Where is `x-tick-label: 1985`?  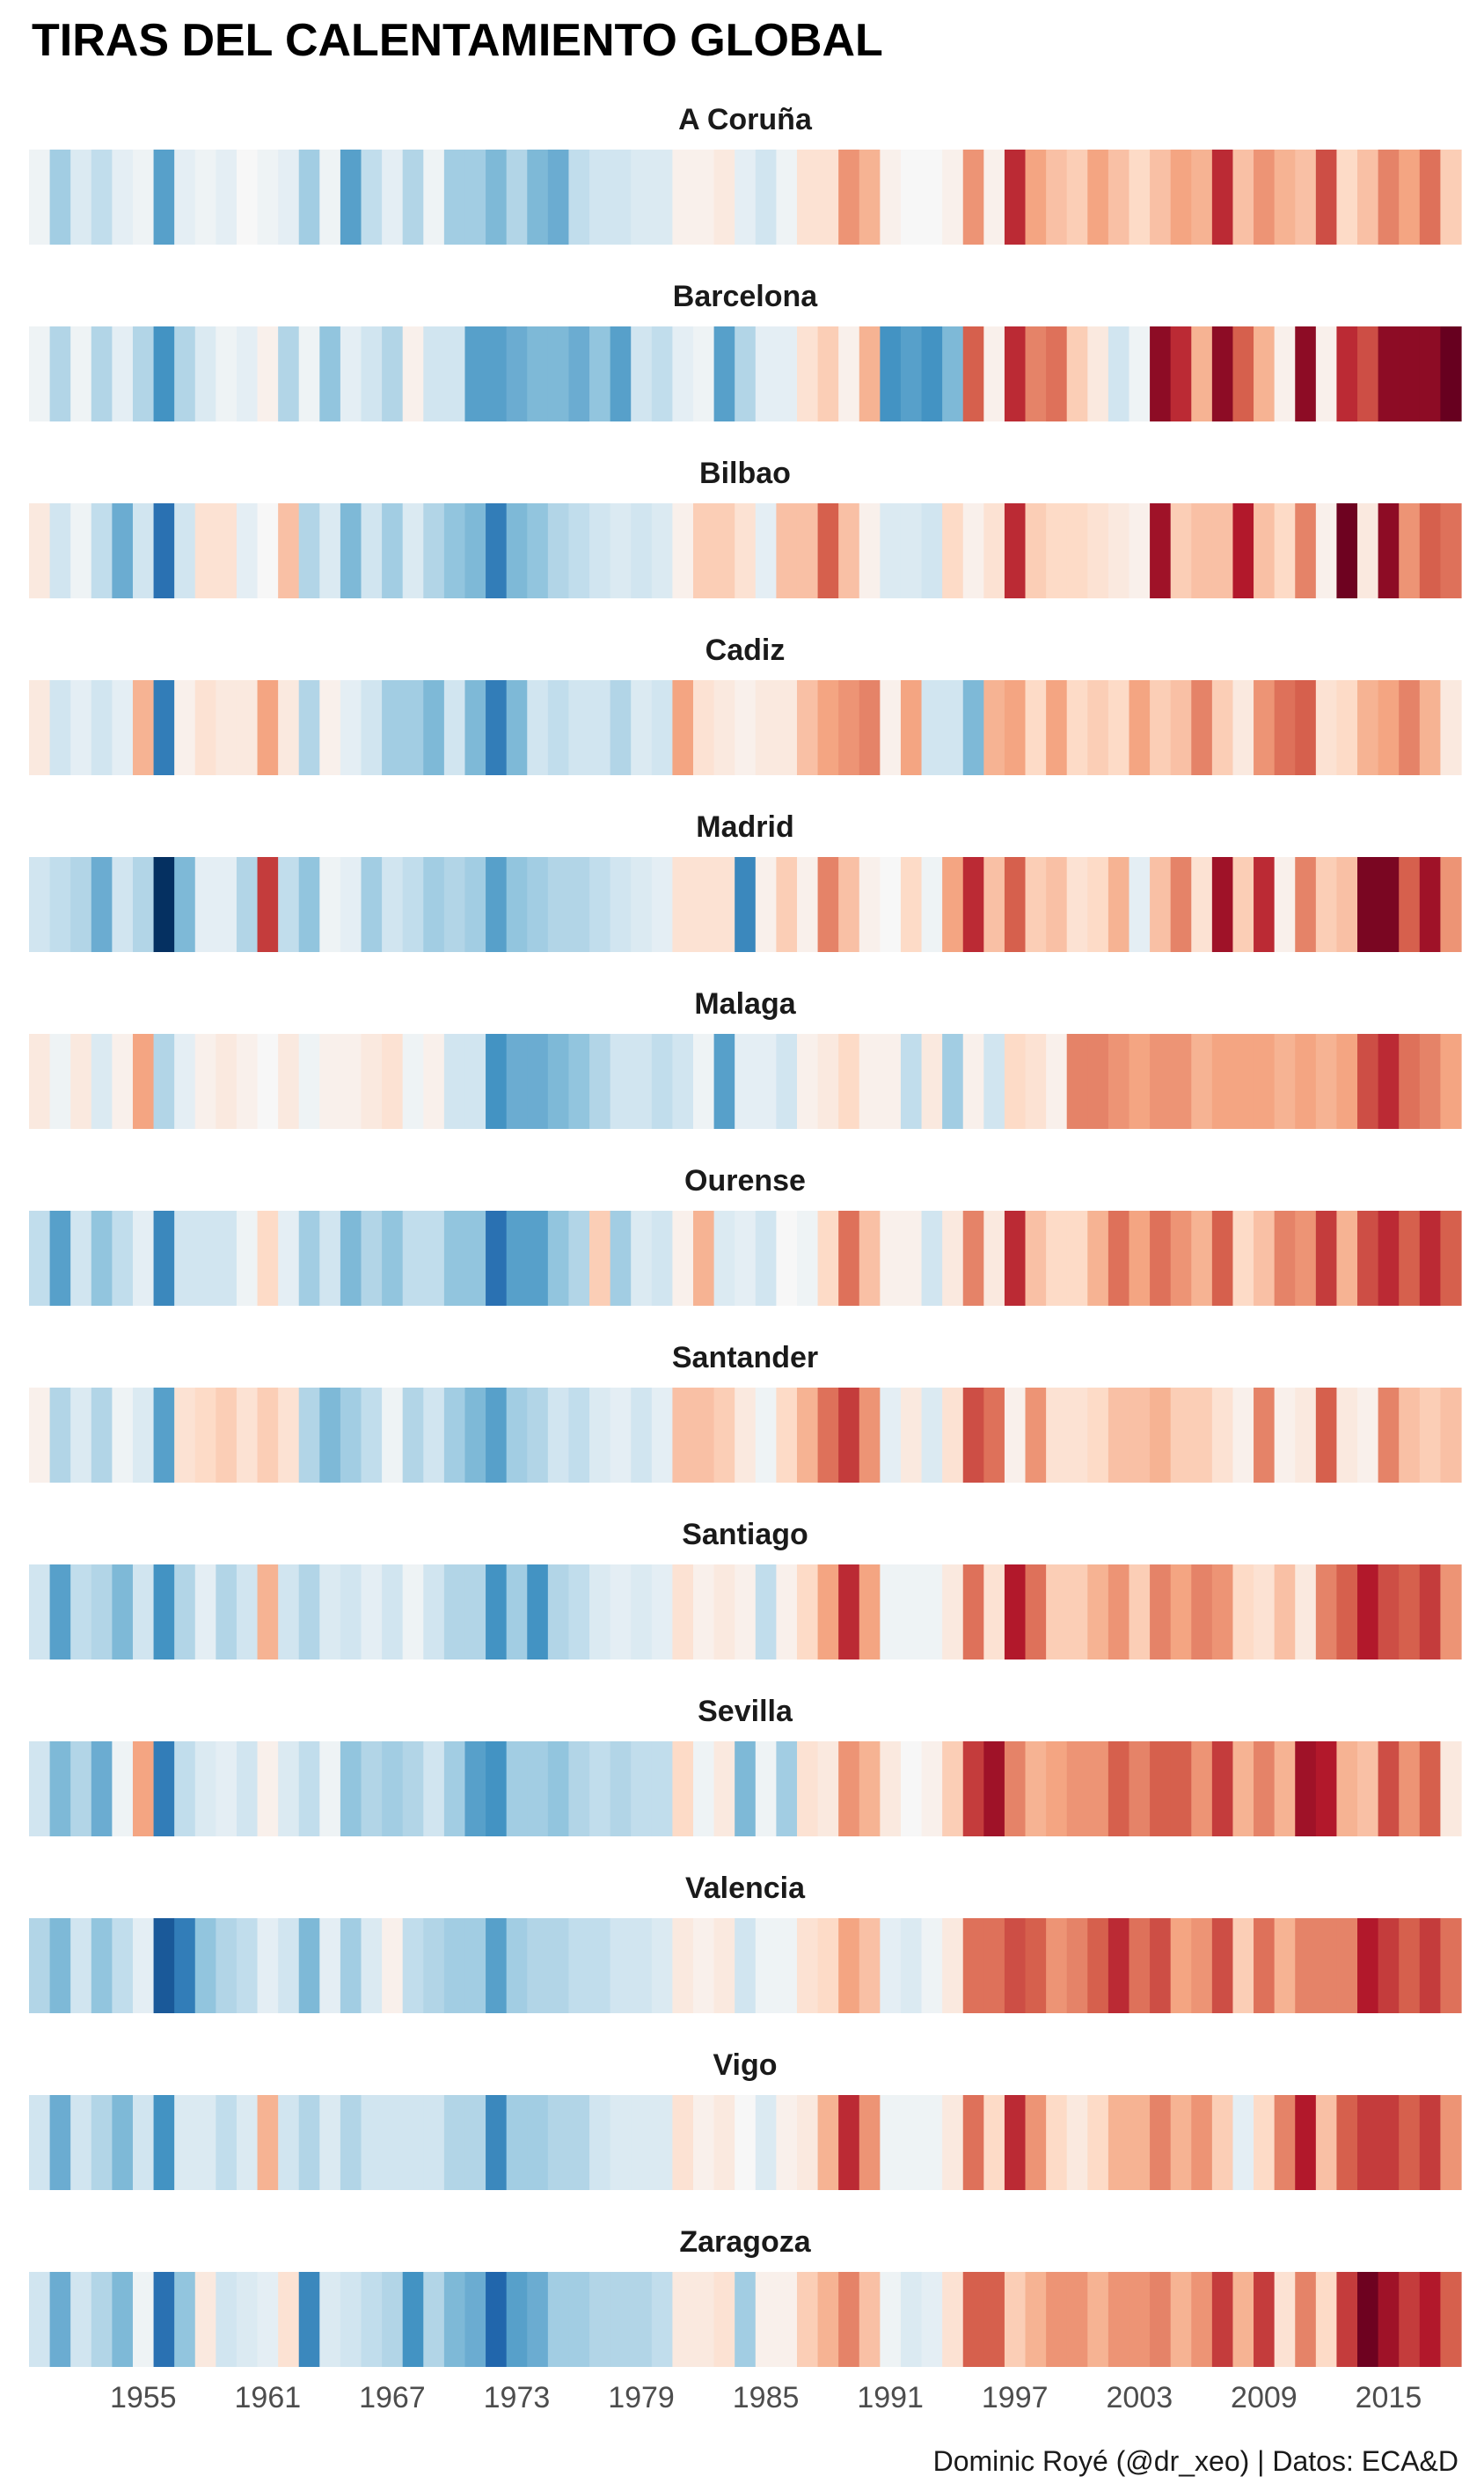 x-tick-label: 1985 is located at coordinates (766, 2397).